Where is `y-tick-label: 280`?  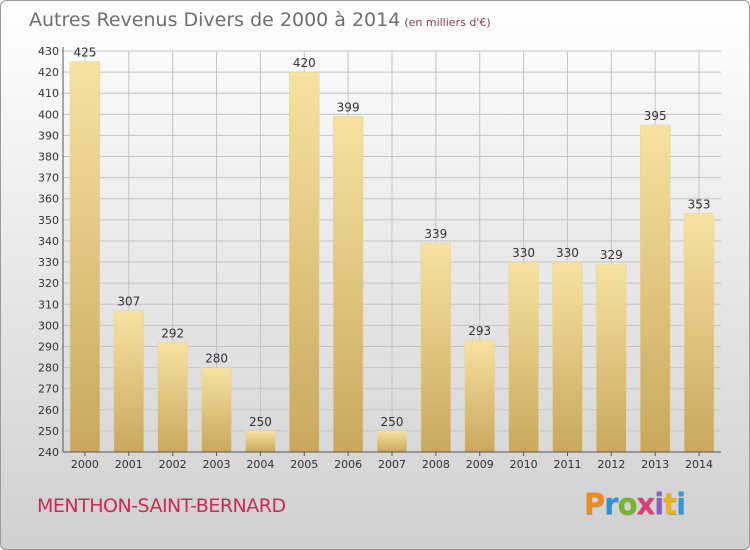
y-tick-label: 280 is located at coordinates (48, 368).